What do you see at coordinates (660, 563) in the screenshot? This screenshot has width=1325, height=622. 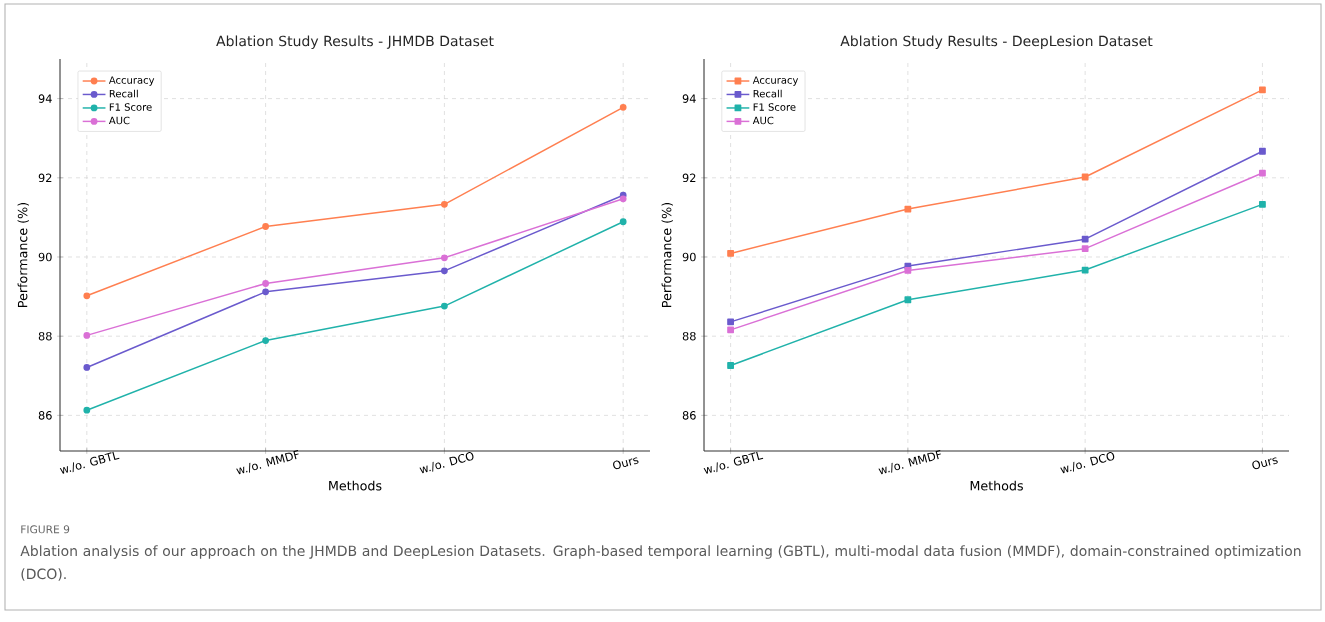 I see `text: Ablation analysis of our approach on the JHMDB and DeepLesion Datasets. Graph-based temporal learning (GBTL), multi-modal data fusion (MMDF), domain-constrained optimization (DCO).` at bounding box center [660, 563].